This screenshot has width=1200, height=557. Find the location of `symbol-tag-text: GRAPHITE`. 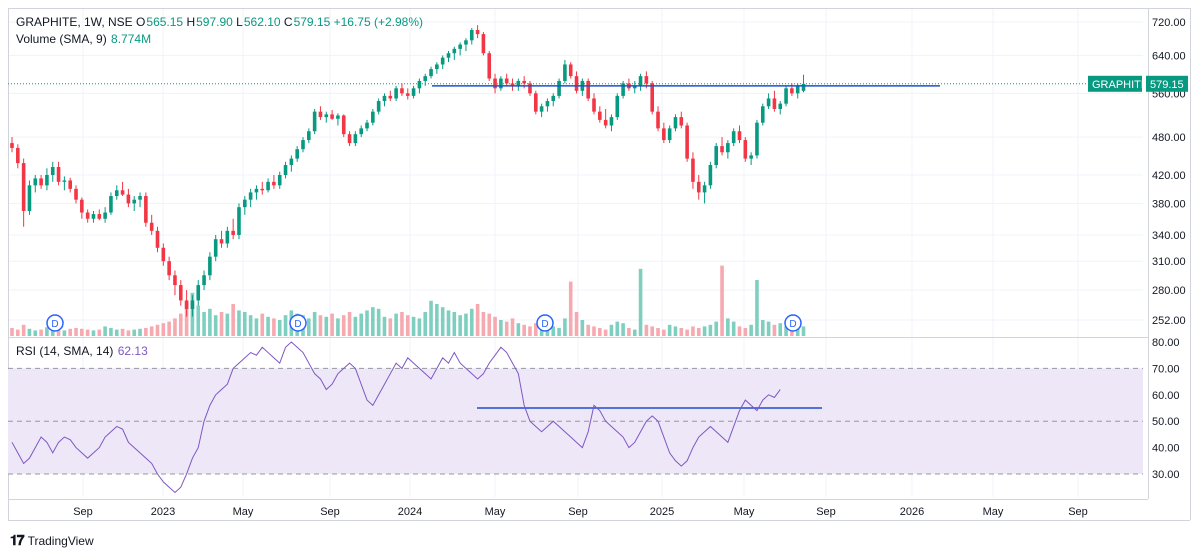

symbol-tag-text: GRAPHITE is located at coordinates (1120, 85).